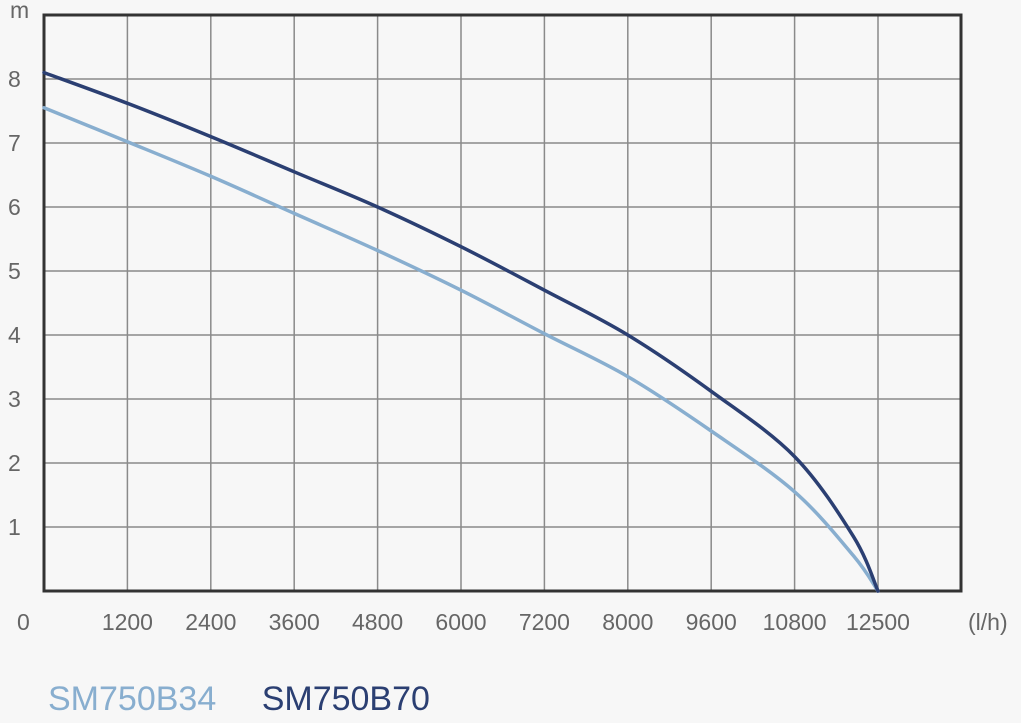 This screenshot has height=723, width=1021. Describe the element at coordinates (878, 622) in the screenshot. I see `x-tick-label: 12500` at that location.